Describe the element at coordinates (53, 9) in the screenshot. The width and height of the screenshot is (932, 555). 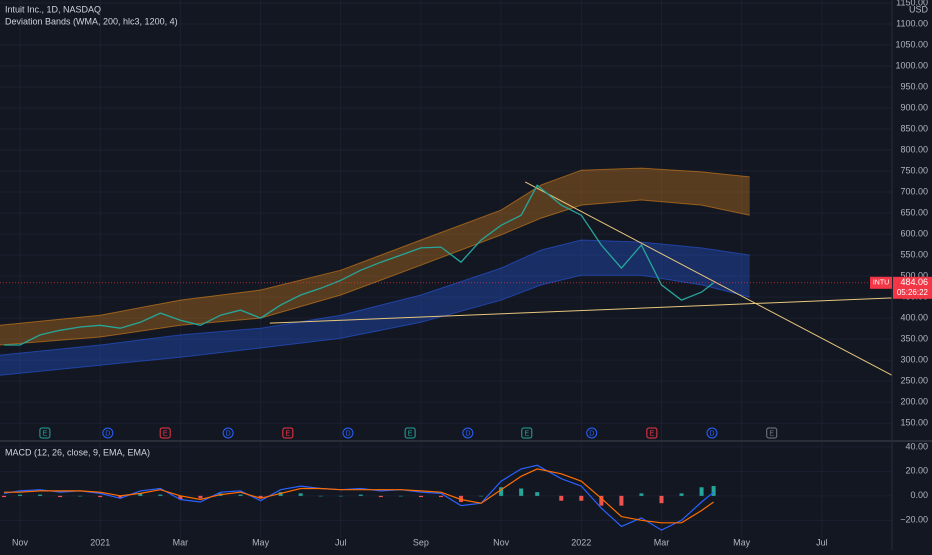
I see `symbol-title: Intuit Inc., 1D, NASDAQ` at that location.